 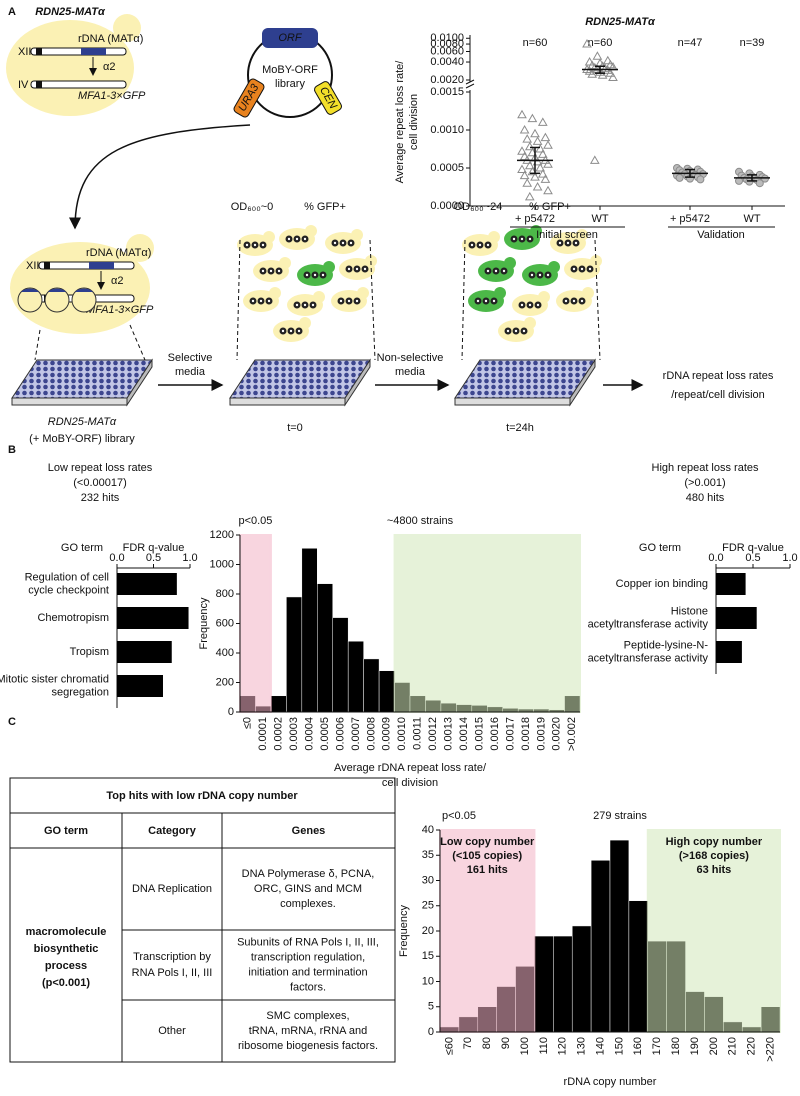 What do you see at coordinates (464, 734) in the screenshot?
I see `label: 0.0014` at bounding box center [464, 734].